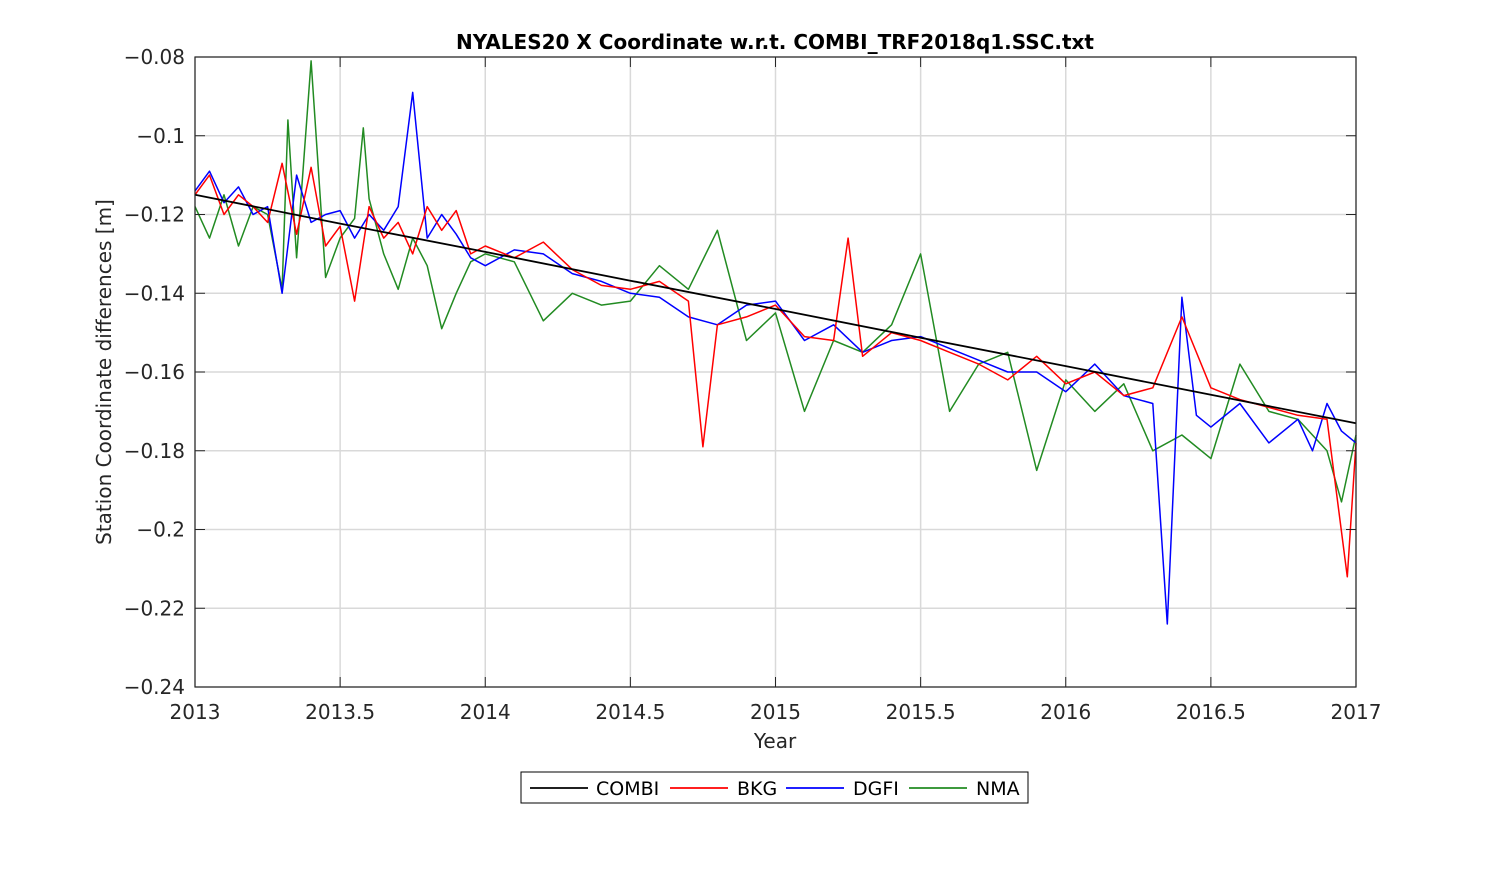 Image resolution: width=1500 pixels, height=889 pixels. What do you see at coordinates (485, 712) in the screenshot?
I see `x-tick-label: 2014` at bounding box center [485, 712].